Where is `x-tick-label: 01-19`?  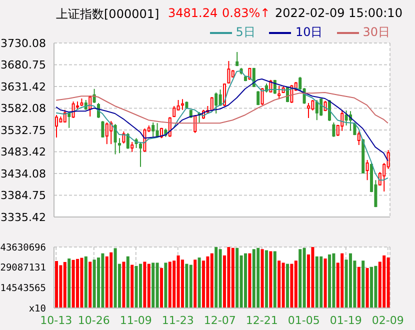
x-tick-label: 01-19 is located at coordinates (346, 320).